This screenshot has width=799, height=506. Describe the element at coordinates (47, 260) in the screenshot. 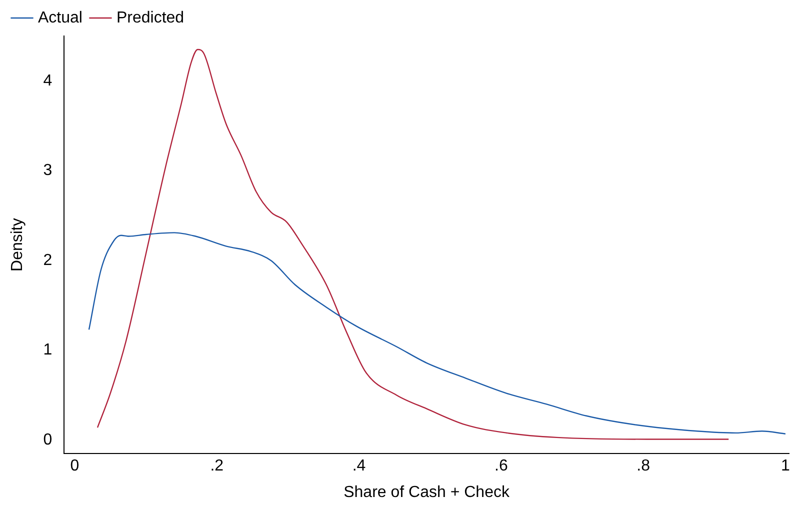

I see `y-tick-label: 2` at that location.